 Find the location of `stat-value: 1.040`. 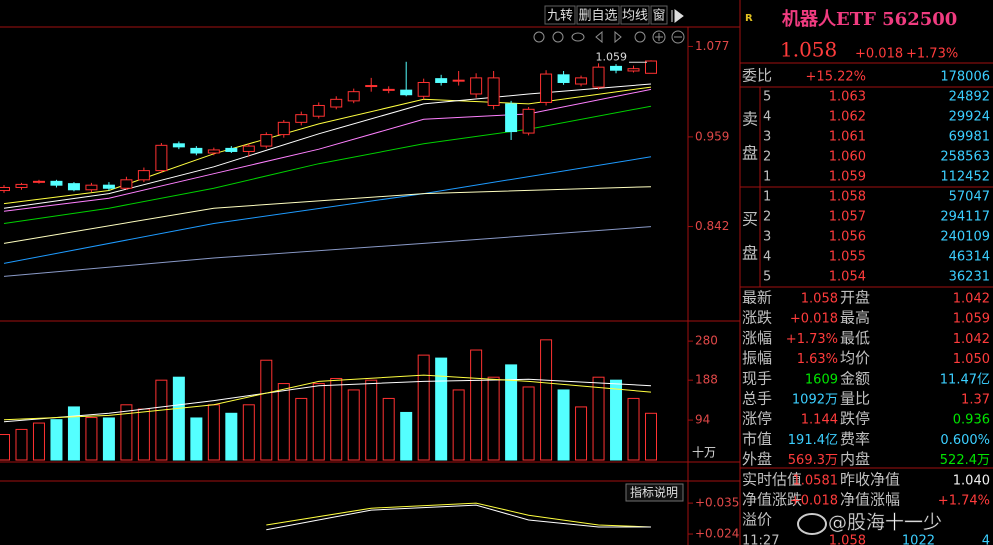

stat-value: 1.040 is located at coordinates (971, 480).